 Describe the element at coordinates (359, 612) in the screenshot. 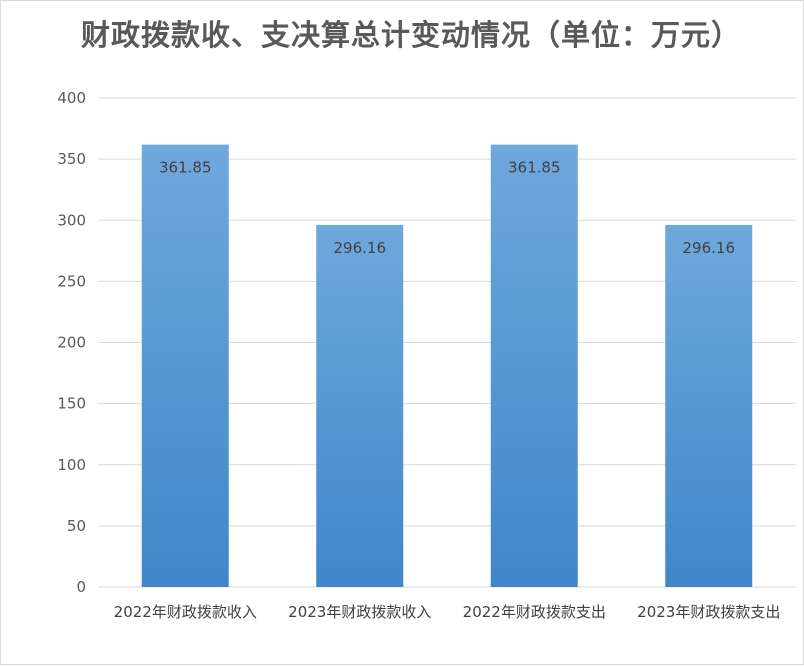

I see `category-label: 2023年财政拨款收入` at that location.